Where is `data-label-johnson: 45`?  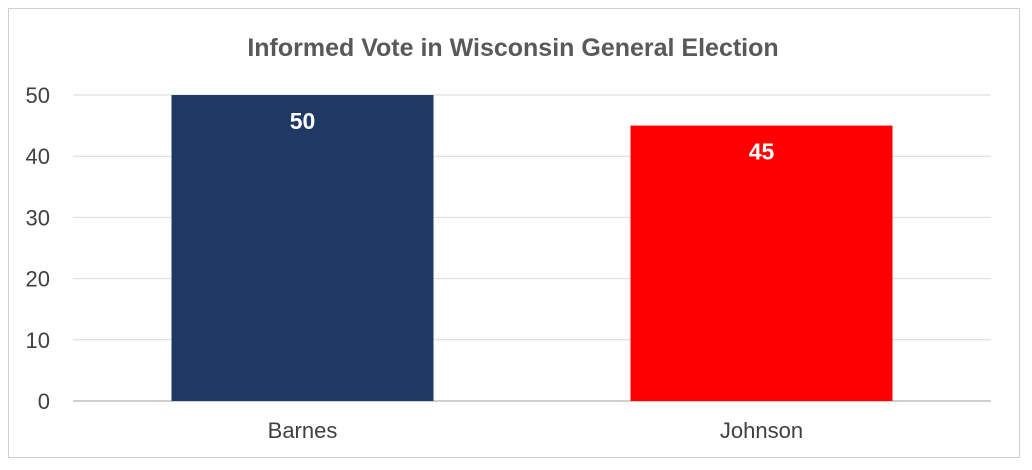
data-label-johnson: 45 is located at coordinates (762, 152).